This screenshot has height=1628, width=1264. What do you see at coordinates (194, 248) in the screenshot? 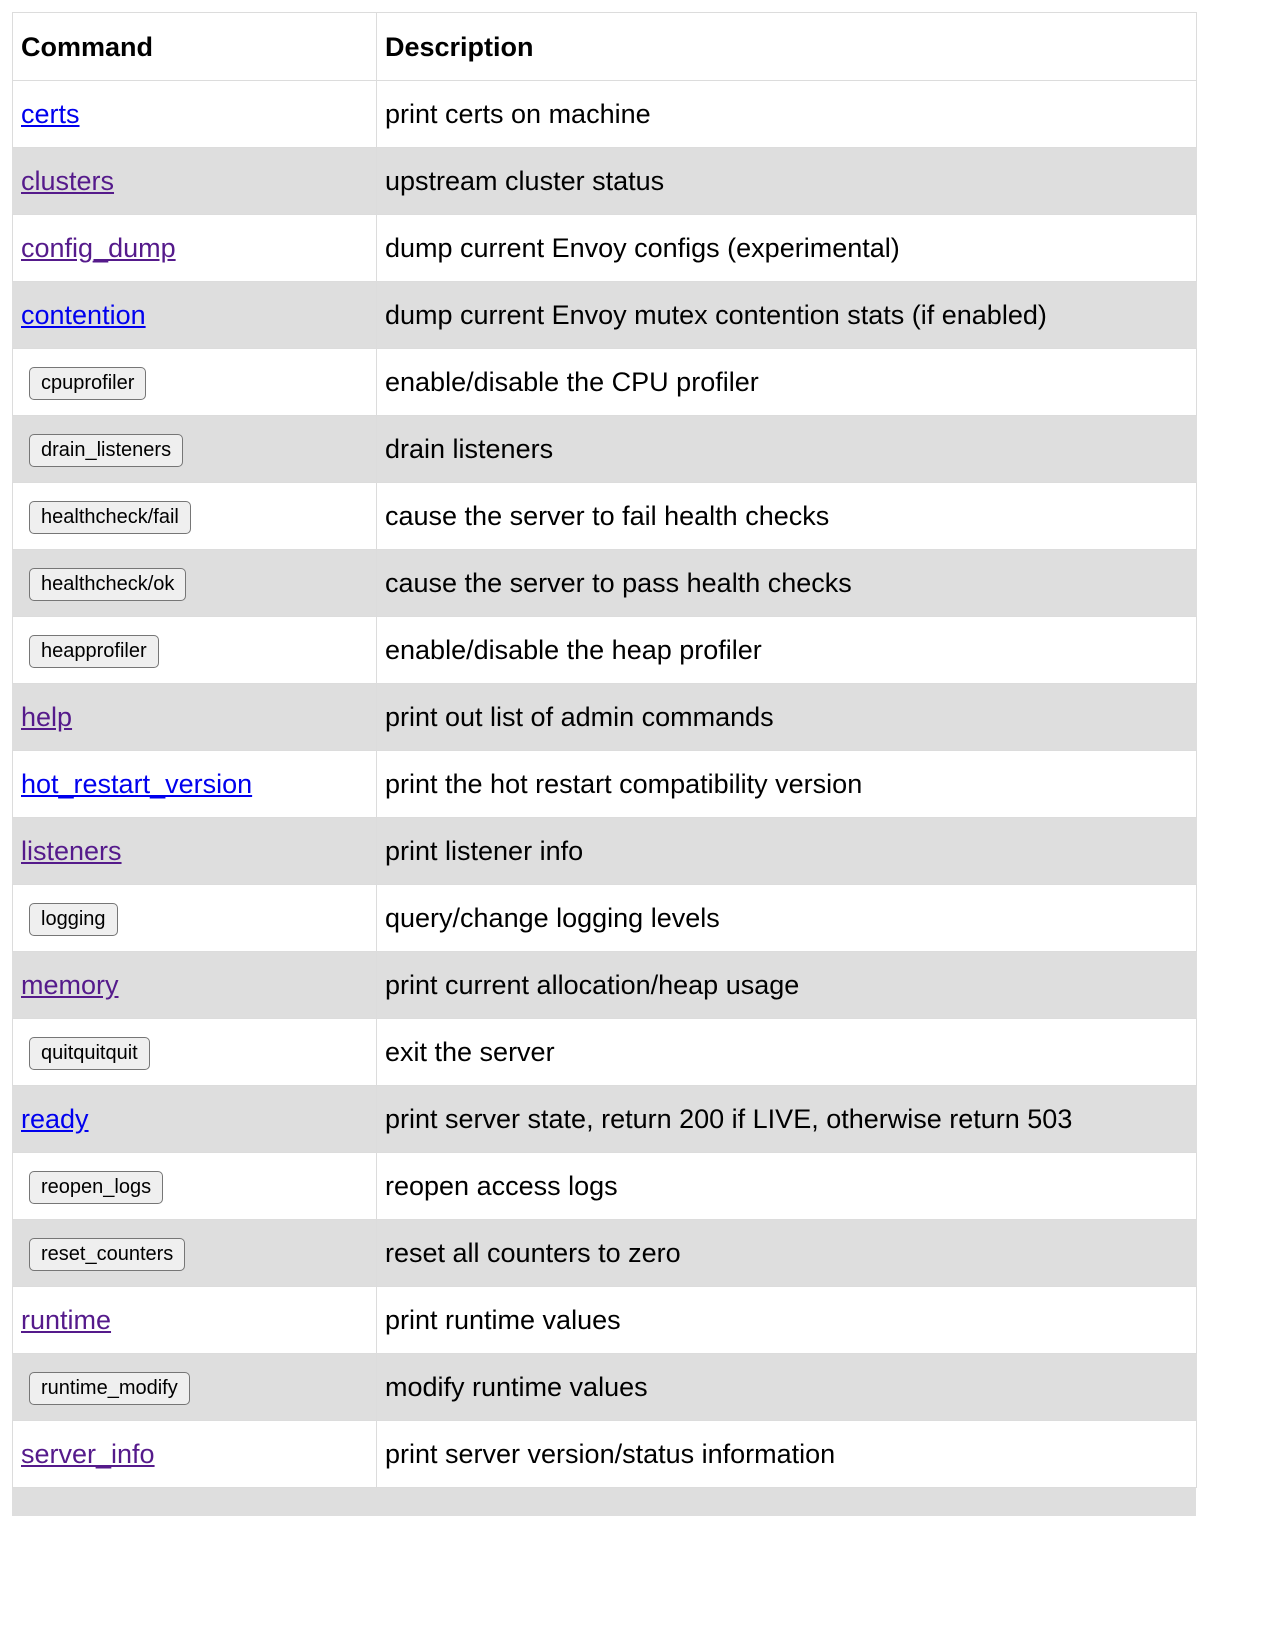
I see `command-cell: config_dump` at bounding box center [194, 248].